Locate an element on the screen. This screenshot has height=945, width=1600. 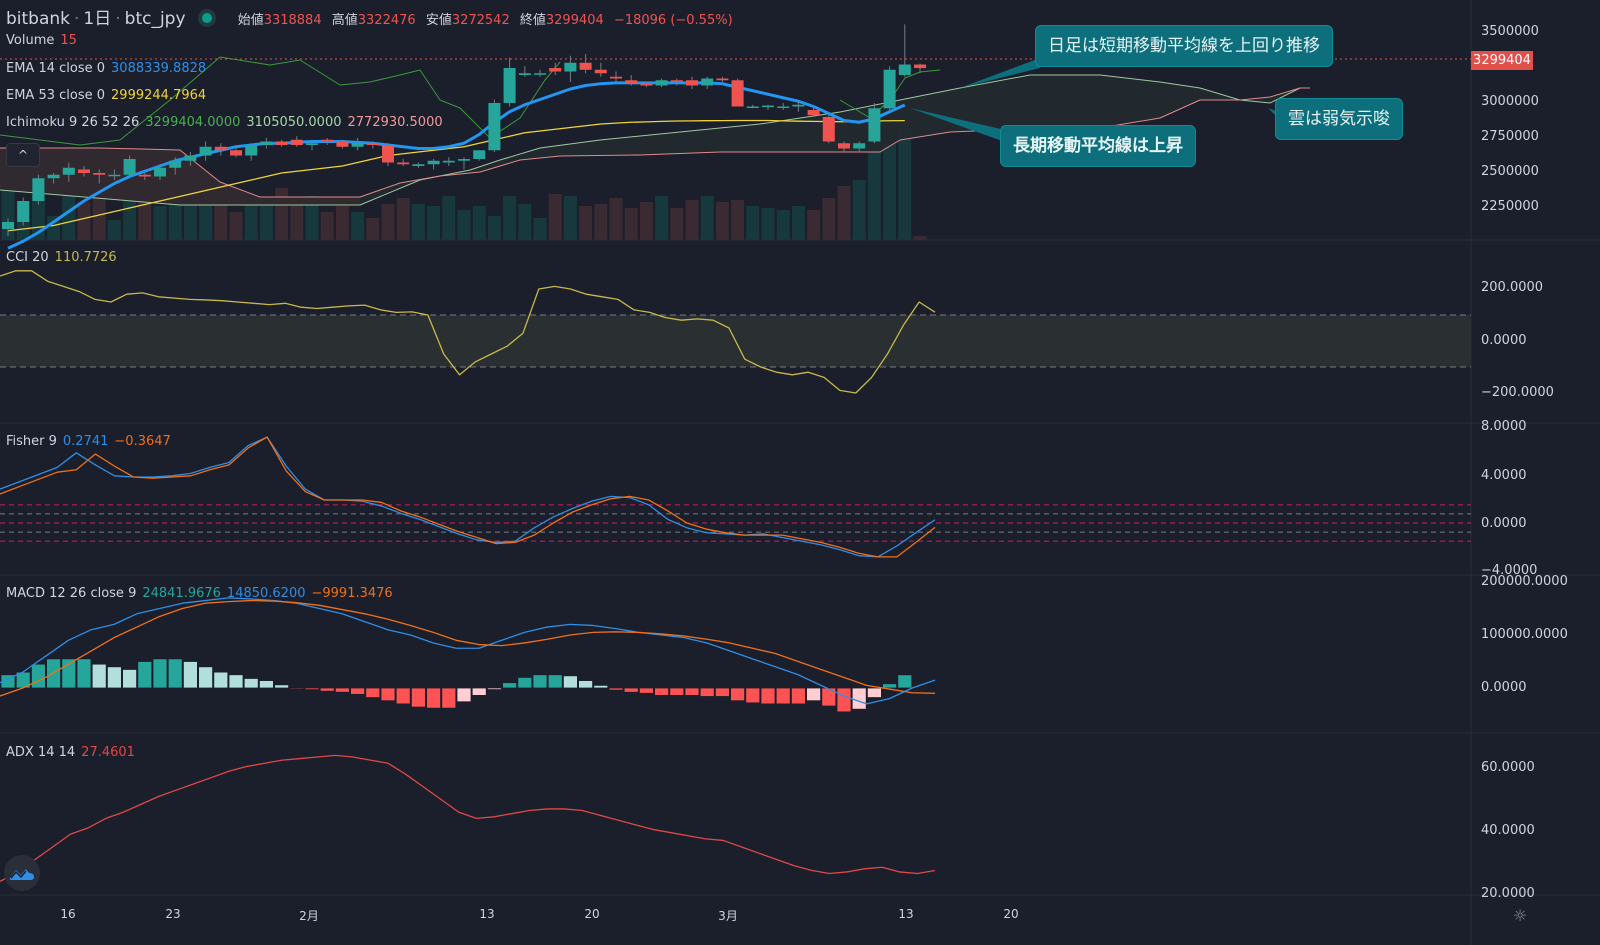
cci-tick: 0.0000 is located at coordinates (1504, 340).